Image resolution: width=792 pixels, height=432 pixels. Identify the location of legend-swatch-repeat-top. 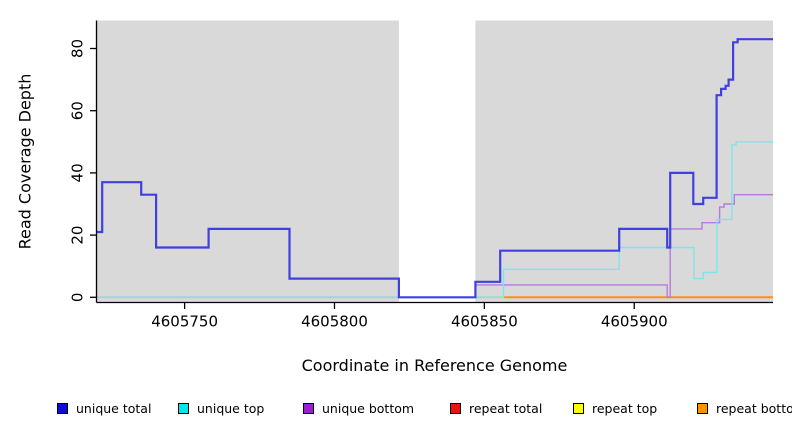
(578, 408).